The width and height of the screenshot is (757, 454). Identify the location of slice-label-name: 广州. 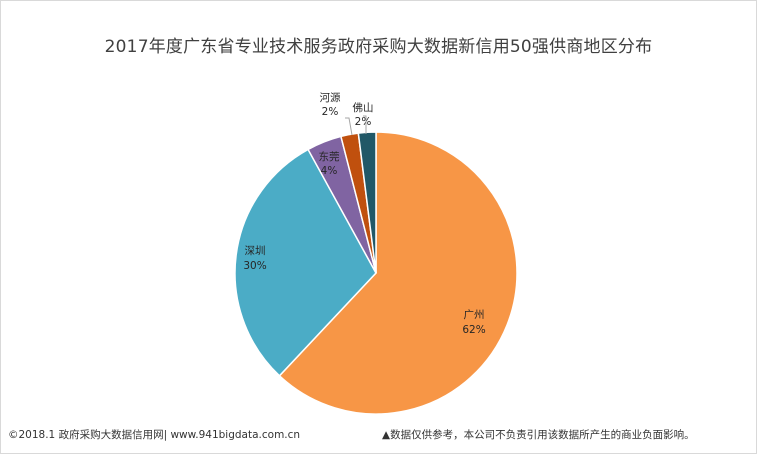
(474, 315).